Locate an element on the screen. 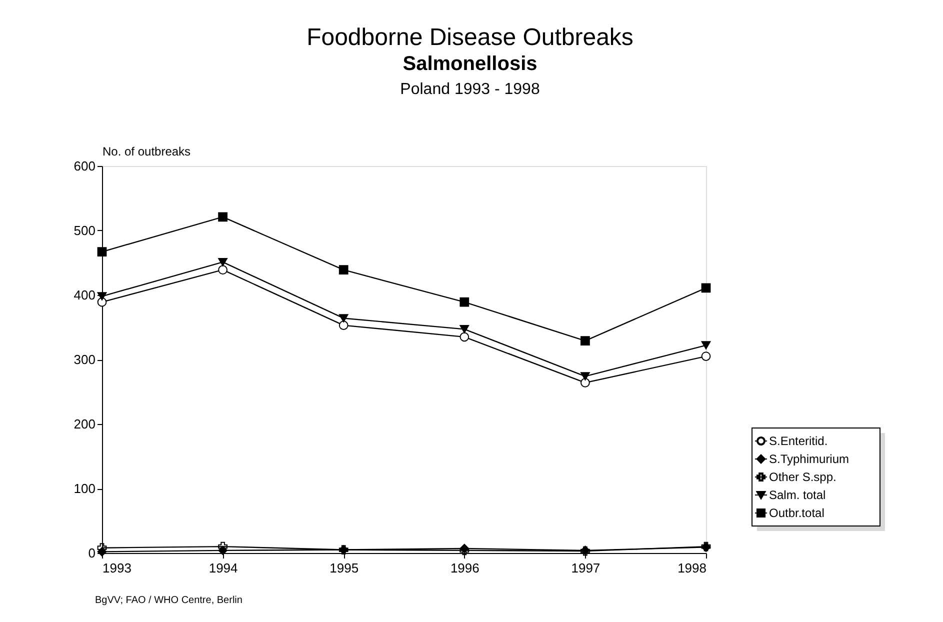 The width and height of the screenshot is (943, 622). x-tick-label: 1997 is located at coordinates (585, 568).